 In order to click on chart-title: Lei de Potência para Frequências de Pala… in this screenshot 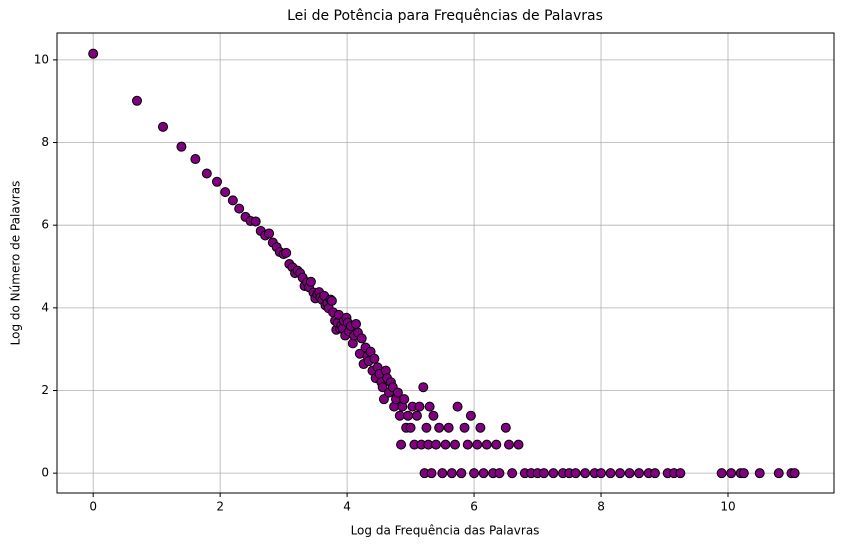, I will do `click(445, 16)`.